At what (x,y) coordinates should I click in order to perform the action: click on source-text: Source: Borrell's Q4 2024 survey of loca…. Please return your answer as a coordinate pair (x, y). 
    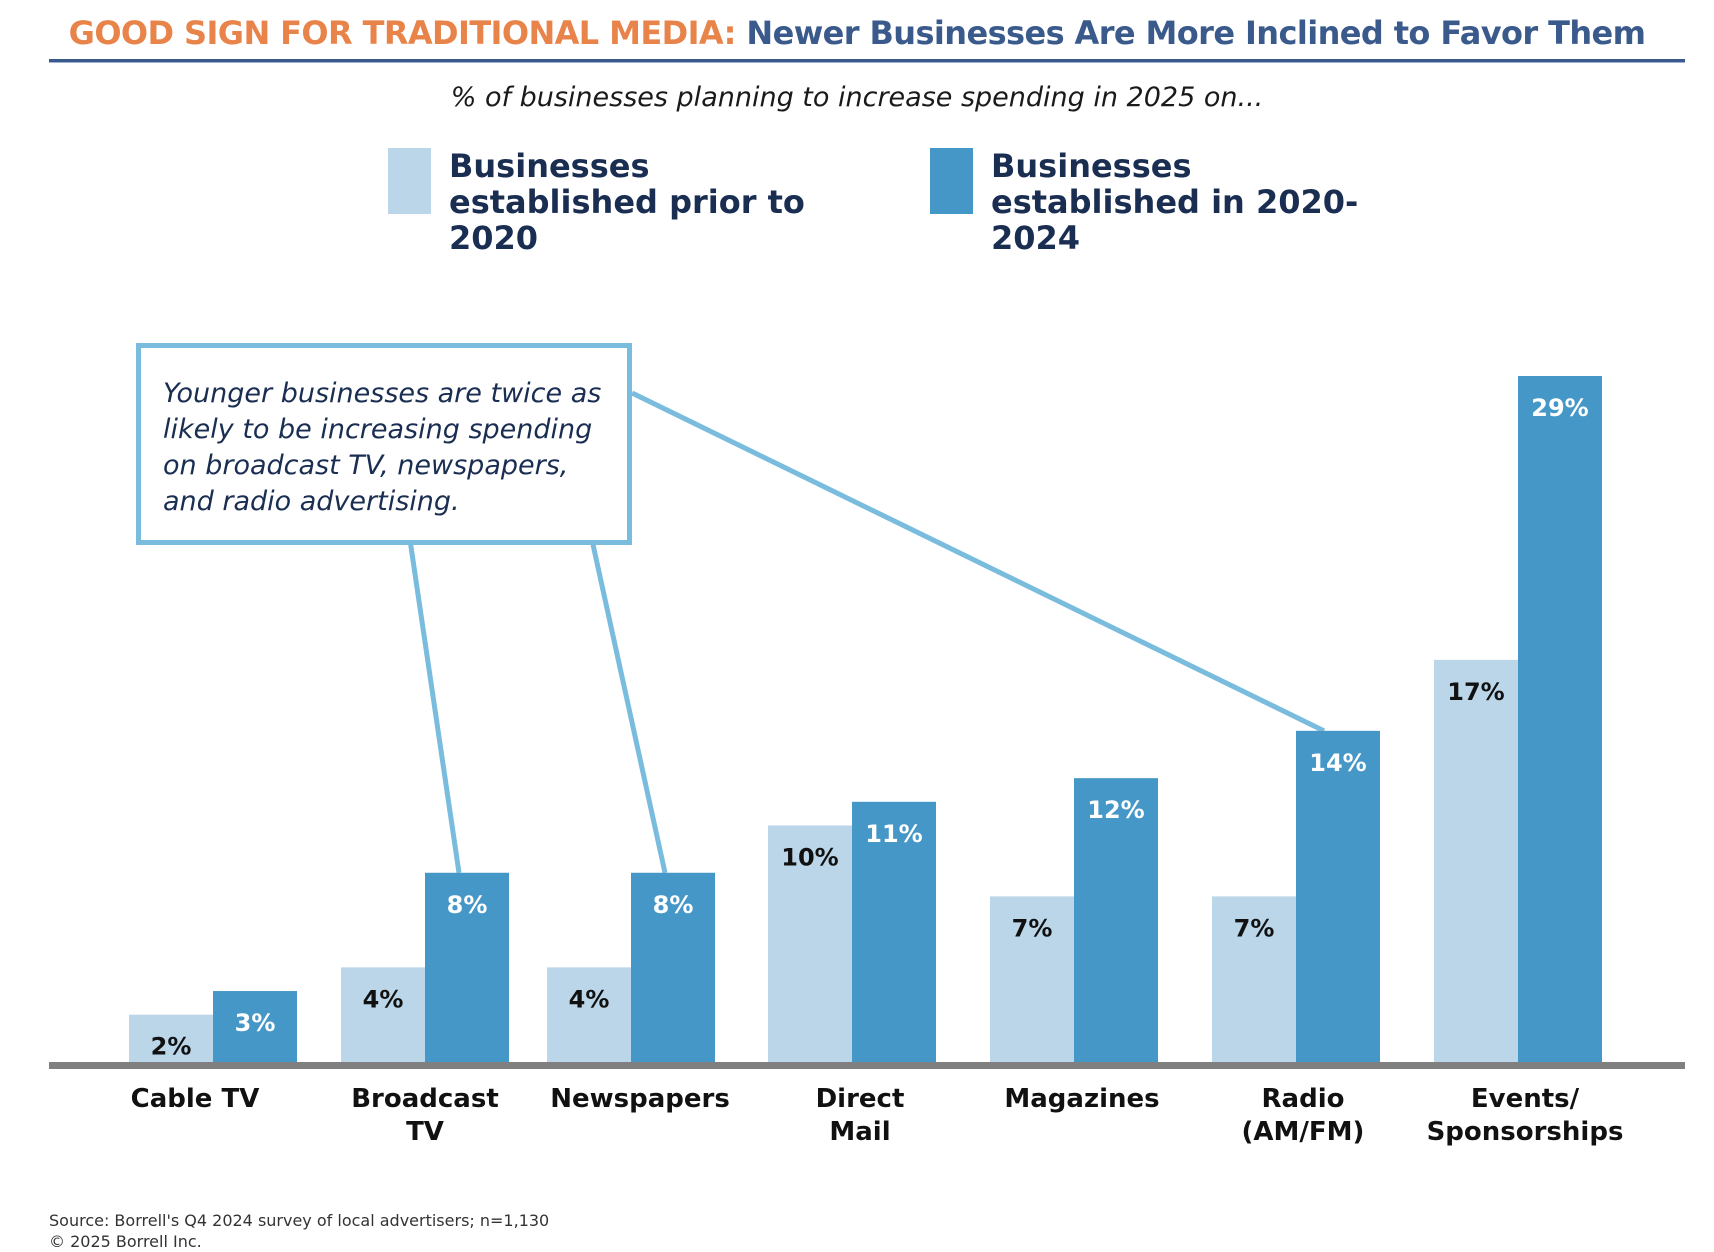
    Looking at the image, I should click on (299, 1220).